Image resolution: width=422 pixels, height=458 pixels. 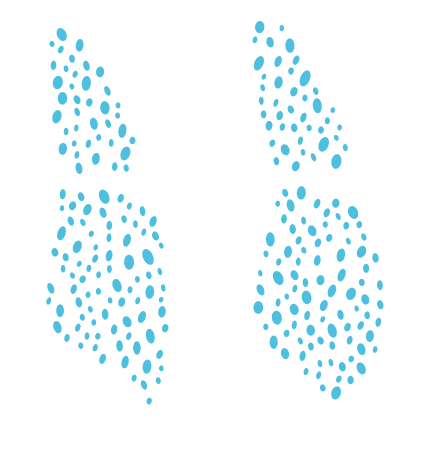 I want to click on lower-right-cluster, so click(x=318, y=293).